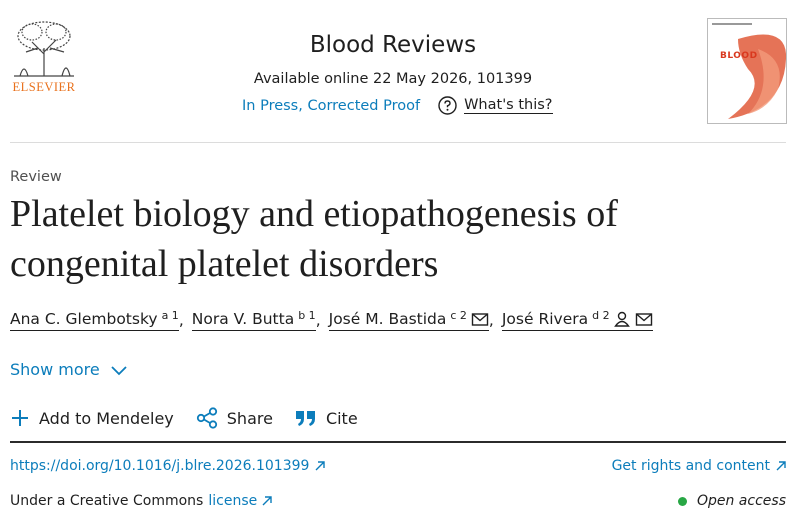 The height and width of the screenshot is (524, 800). I want to click on author: Nora V. Butta b 1, so click(253, 319).